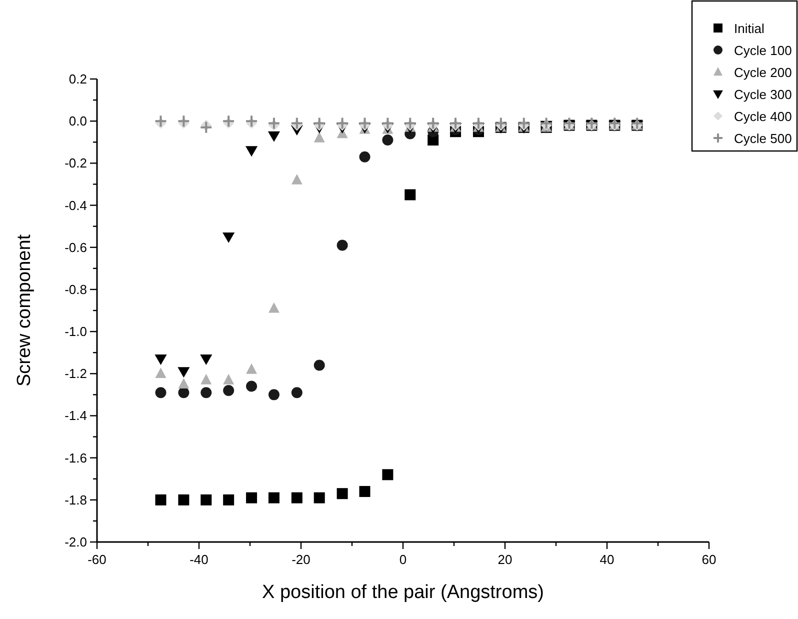  I want to click on y-tick-label: -1.2, so click(75, 374).